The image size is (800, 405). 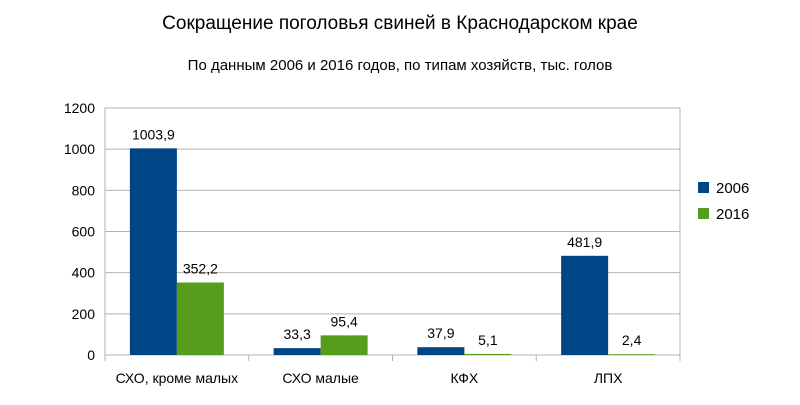 I want to click on data-label: 5,1, so click(x=488, y=340).